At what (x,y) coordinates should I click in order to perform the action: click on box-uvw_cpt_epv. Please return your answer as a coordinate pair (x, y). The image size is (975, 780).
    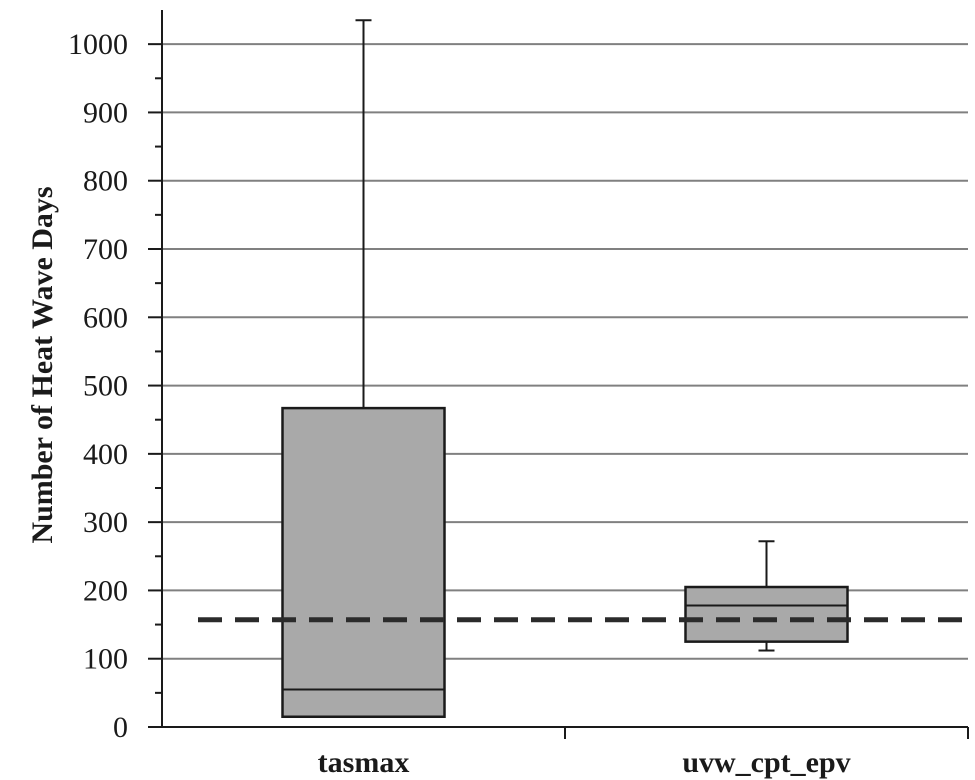
    Looking at the image, I should click on (766, 596).